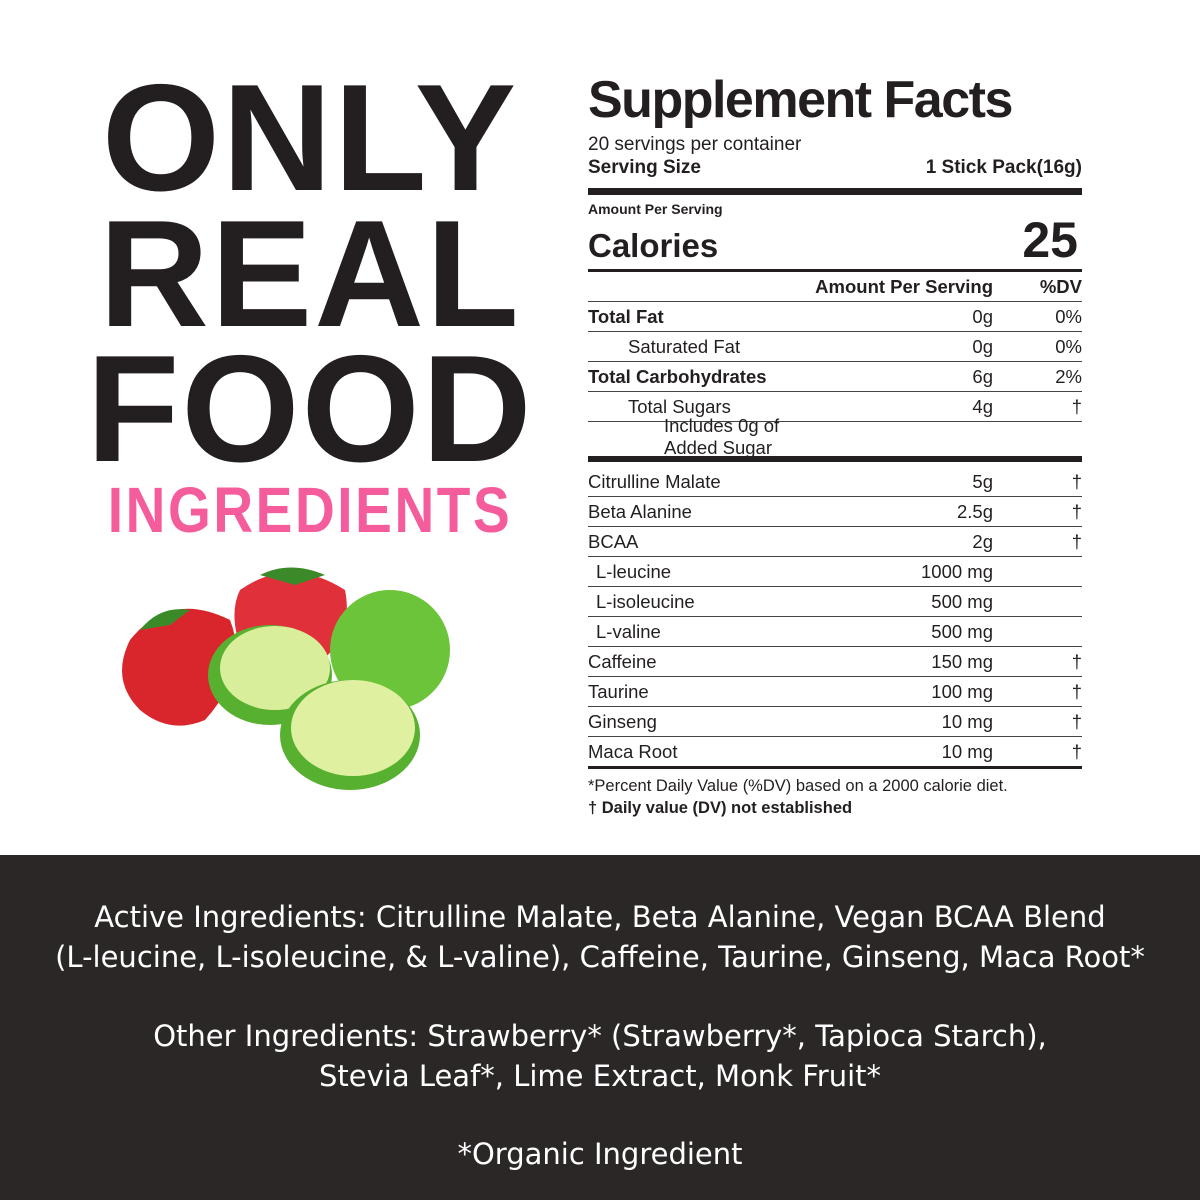  What do you see at coordinates (622, 661) in the screenshot?
I see `nutrient-name: Caffeine` at bounding box center [622, 661].